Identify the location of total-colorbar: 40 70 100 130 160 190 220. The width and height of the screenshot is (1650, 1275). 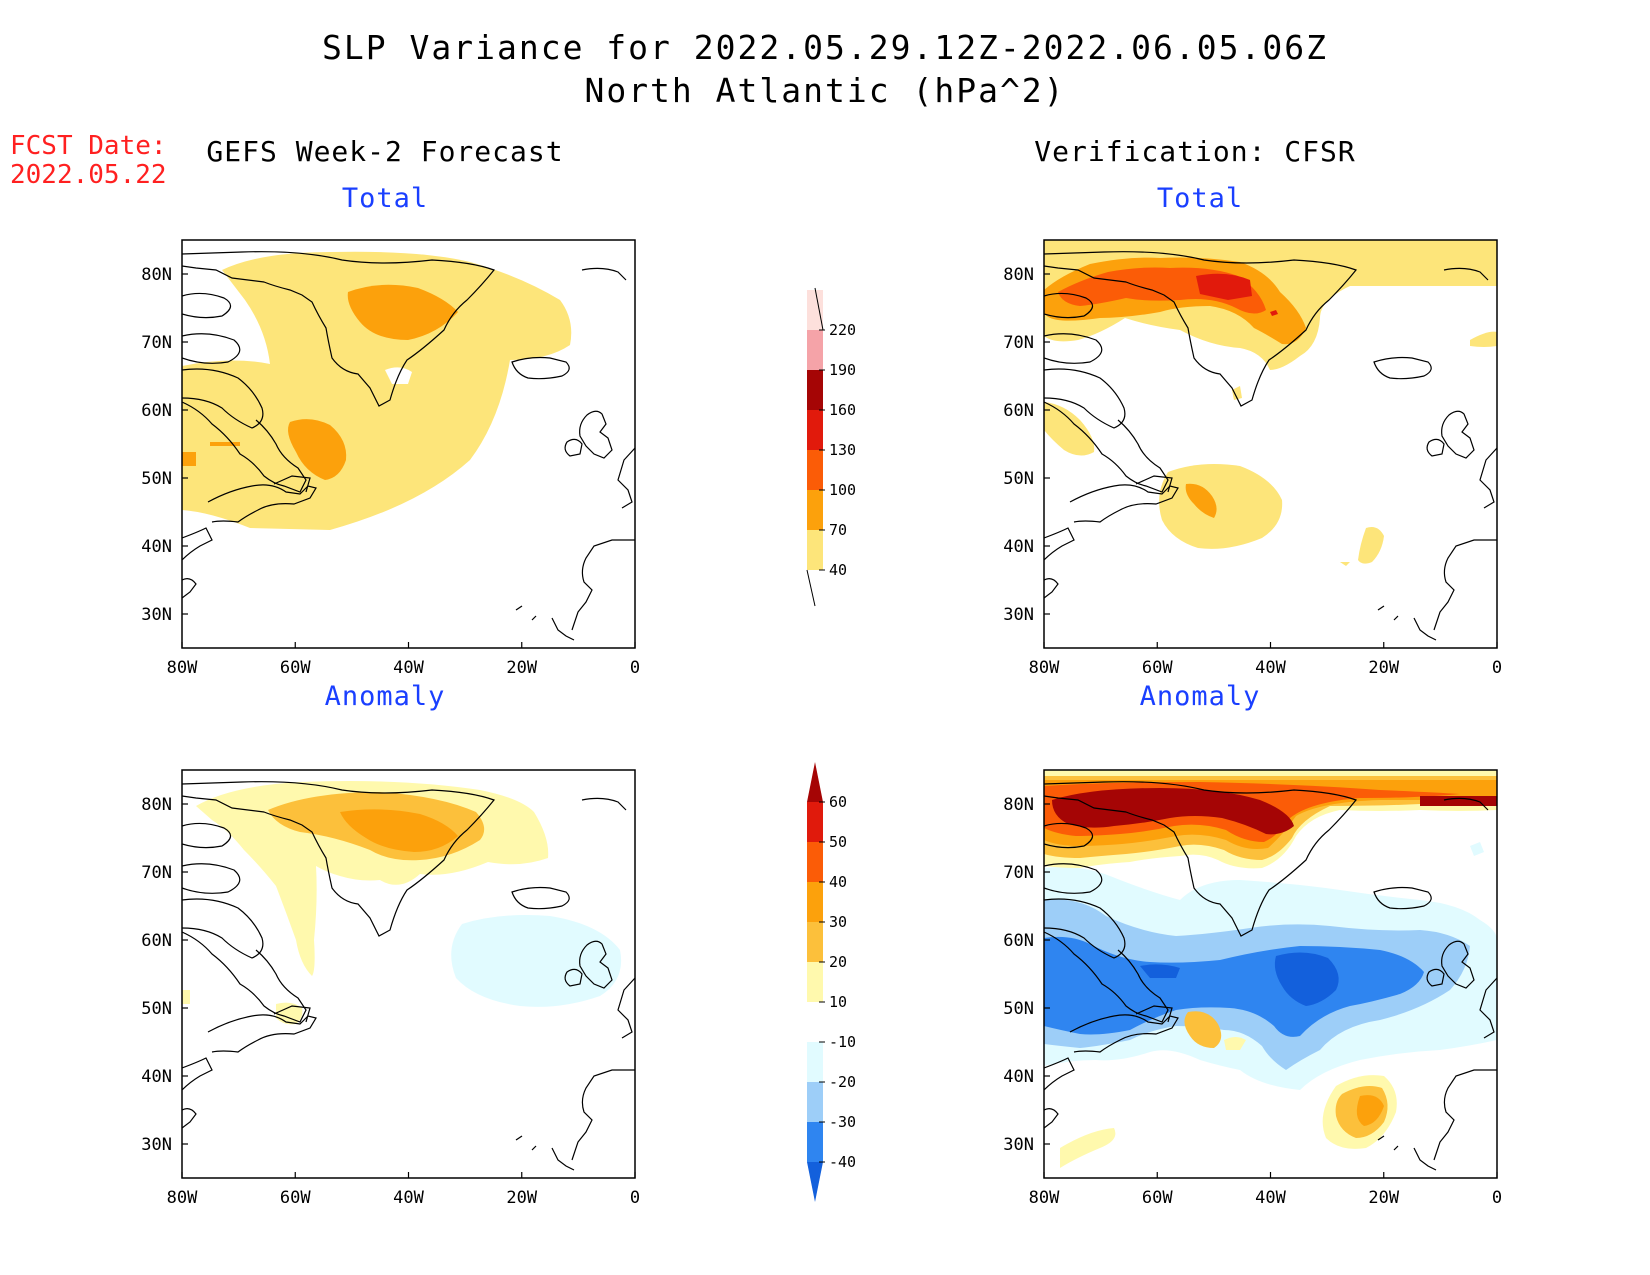
(831, 447).